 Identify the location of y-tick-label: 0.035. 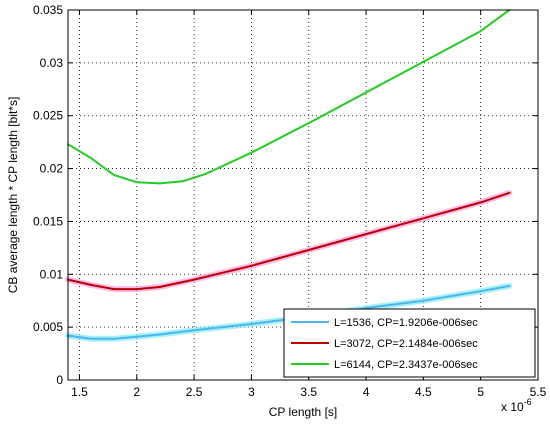
(48, 10).